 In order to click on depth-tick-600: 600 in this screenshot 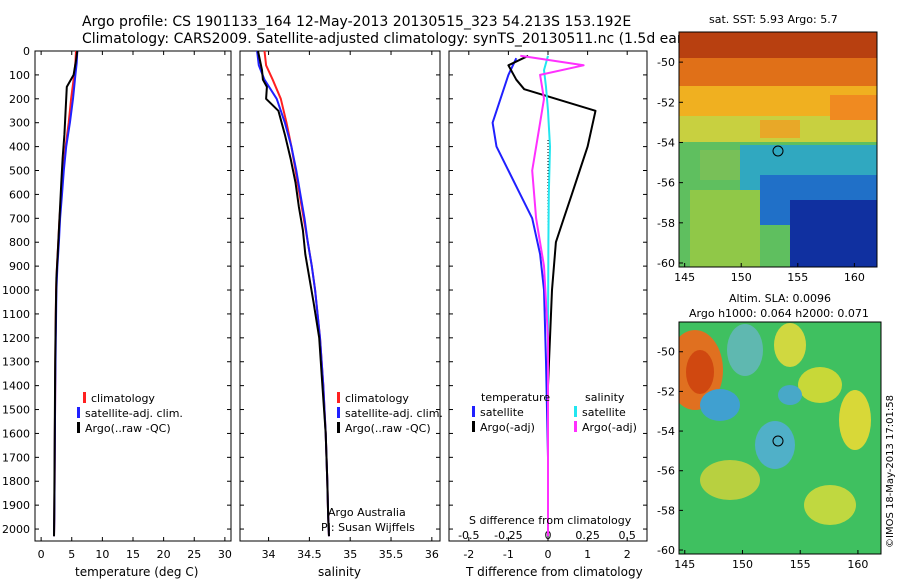, I will do `click(19, 194)`.